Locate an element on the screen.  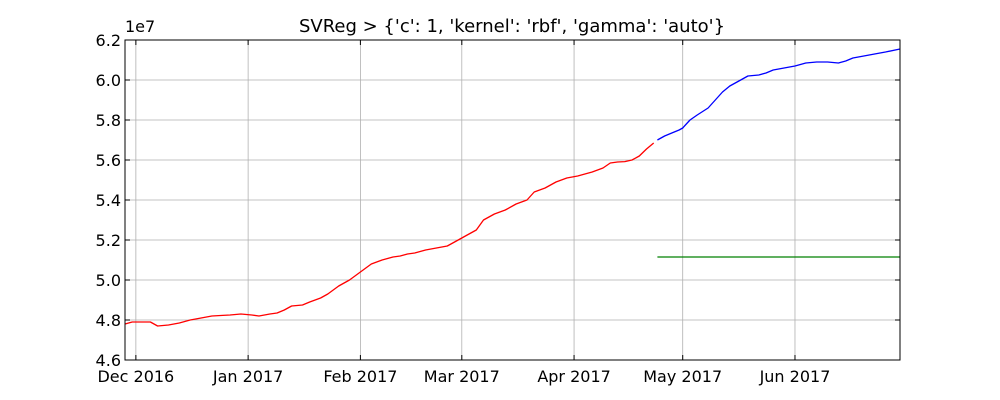
x-tick-label: May 2017 is located at coordinates (682, 376).